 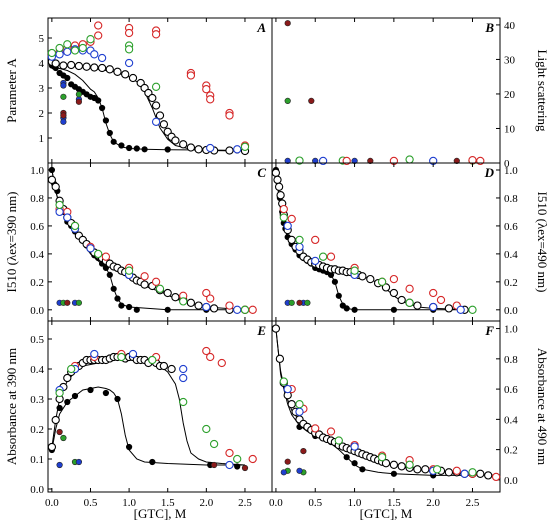 I want to click on y-tick-label: 0.2, so click(x=511, y=451).